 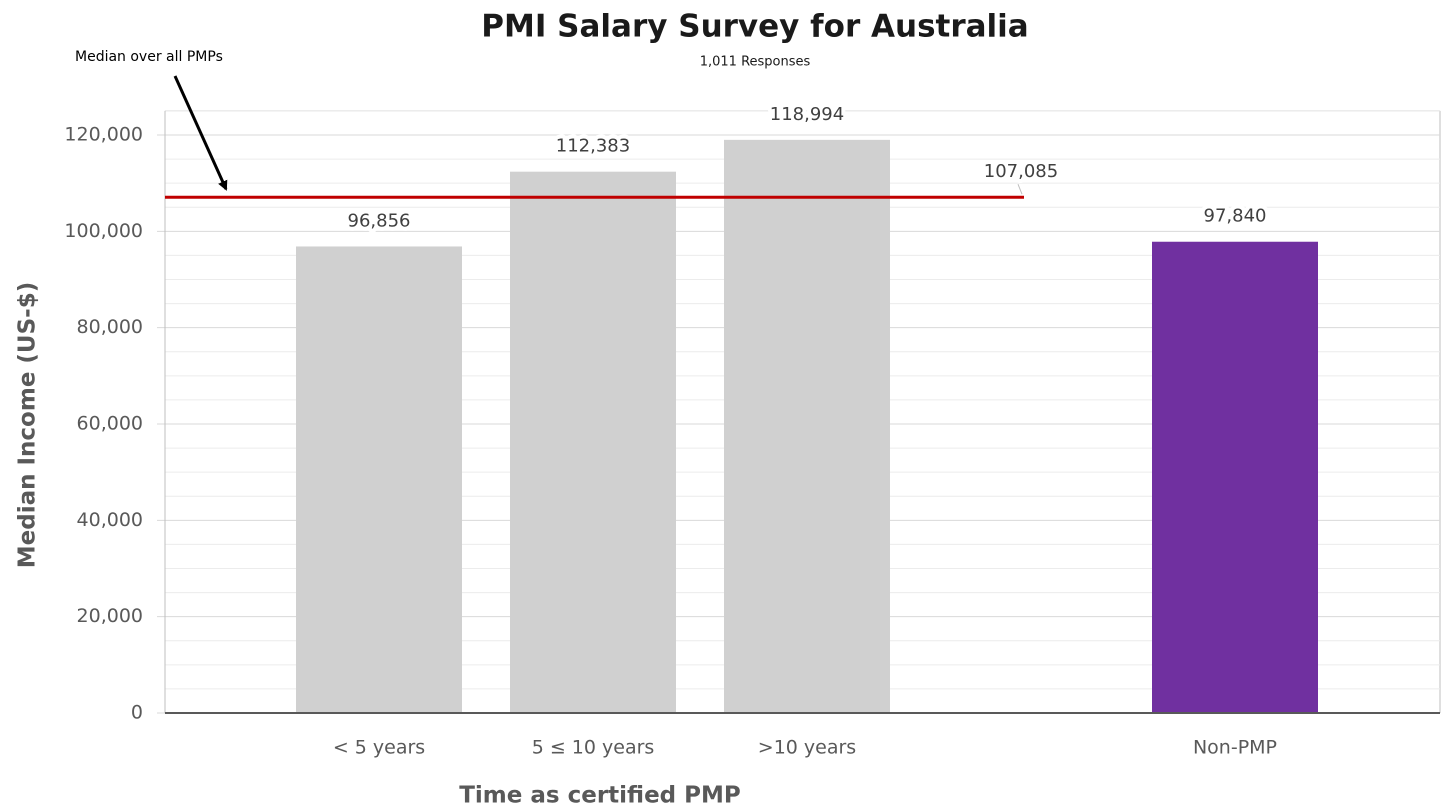 What do you see at coordinates (149, 57) in the screenshot?
I see `annotation: Median over all PMPs` at bounding box center [149, 57].